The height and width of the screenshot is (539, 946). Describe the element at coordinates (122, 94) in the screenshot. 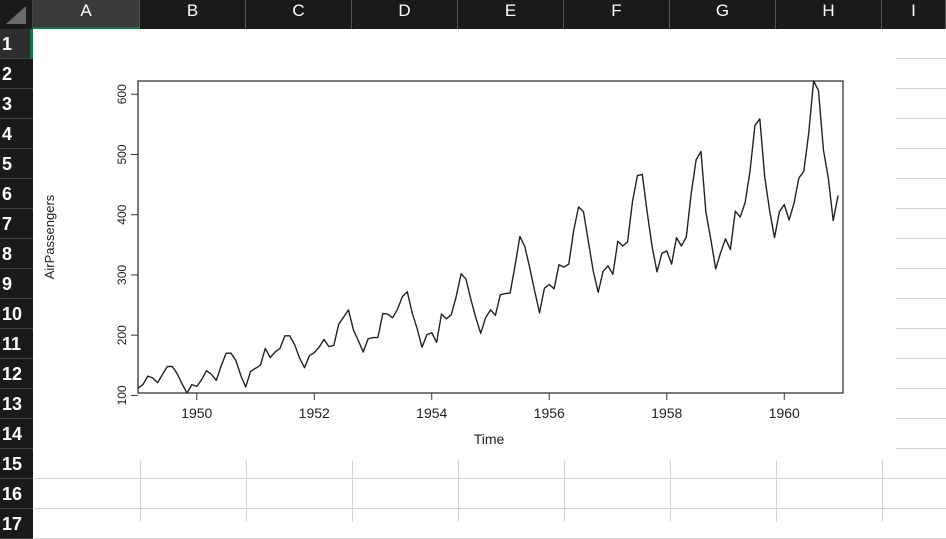

I see `y-tick-label: 600` at that location.